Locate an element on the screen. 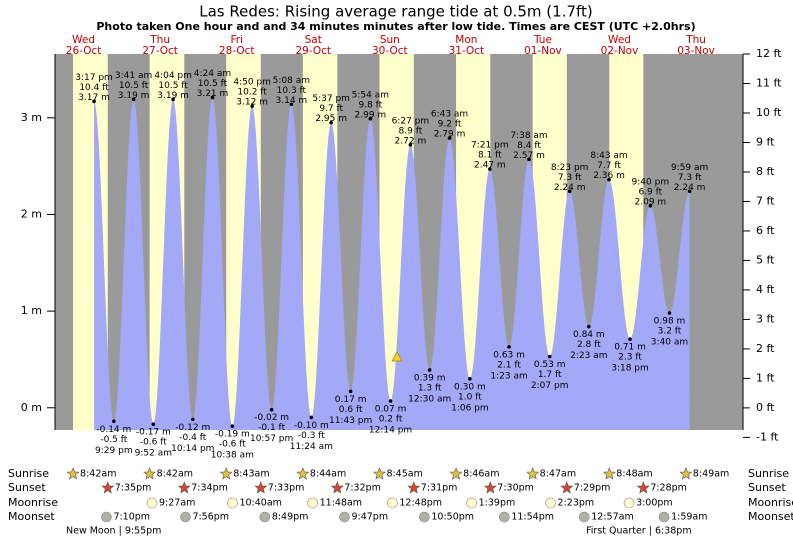 This screenshot has width=793, height=538. moonrise-time: 10:40am is located at coordinates (260, 503).